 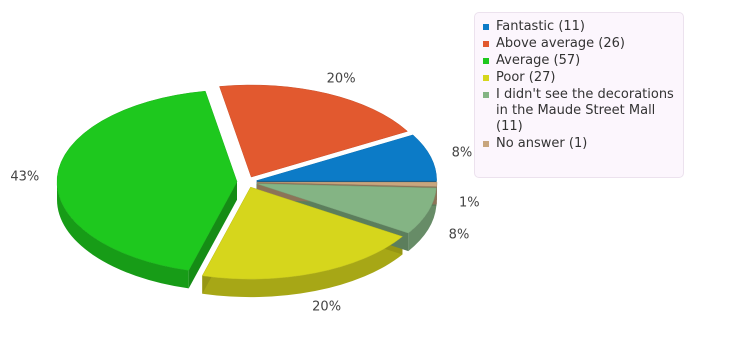 I want to click on legend-item: No answer (1), so click(x=579, y=144).